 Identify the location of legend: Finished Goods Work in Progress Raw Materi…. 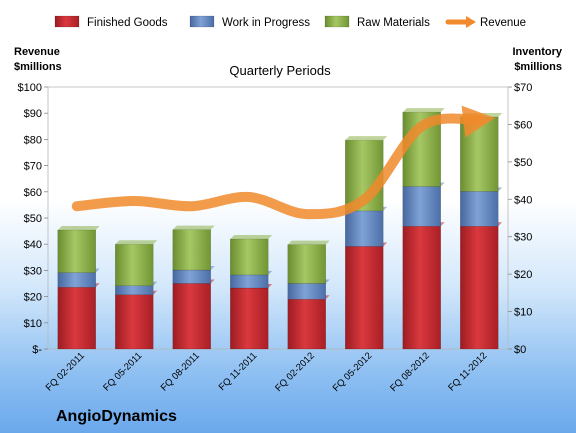
(290, 22).